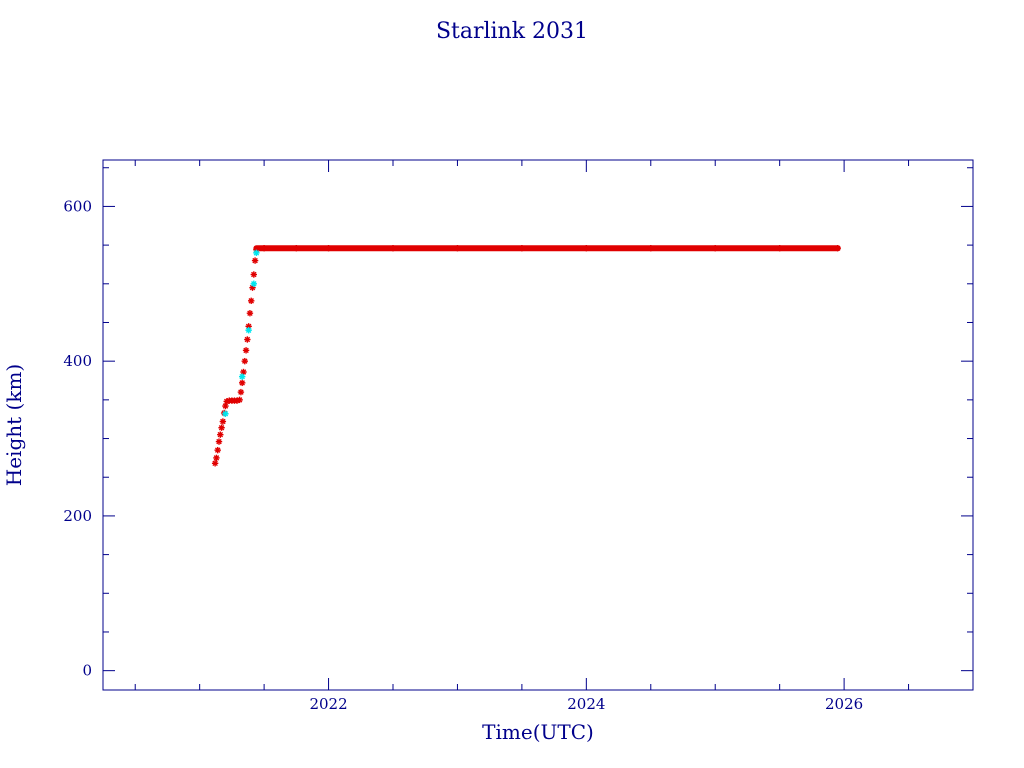 Image resolution: width=1024 pixels, height=768 pixels. I want to click on y-tick-label: 0, so click(87, 671).